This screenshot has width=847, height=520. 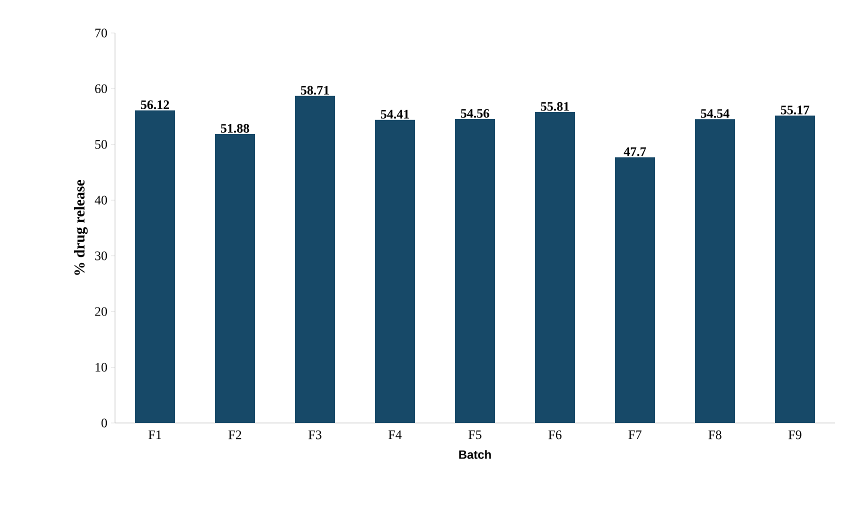 What do you see at coordinates (101, 144) in the screenshot?
I see `y-tick-label: 50` at bounding box center [101, 144].